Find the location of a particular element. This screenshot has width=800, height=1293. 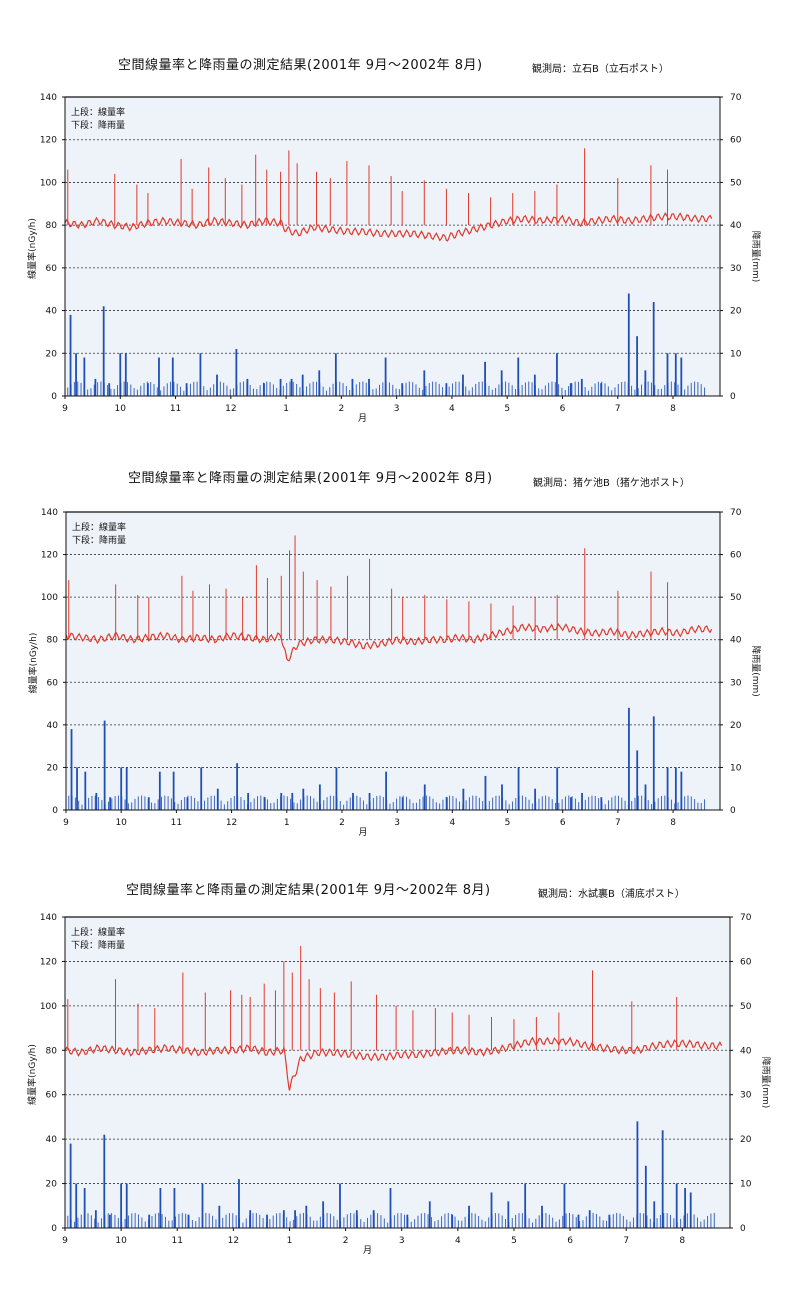

legend-dose-rate: 上段：線量率 is located at coordinates (98, 112).